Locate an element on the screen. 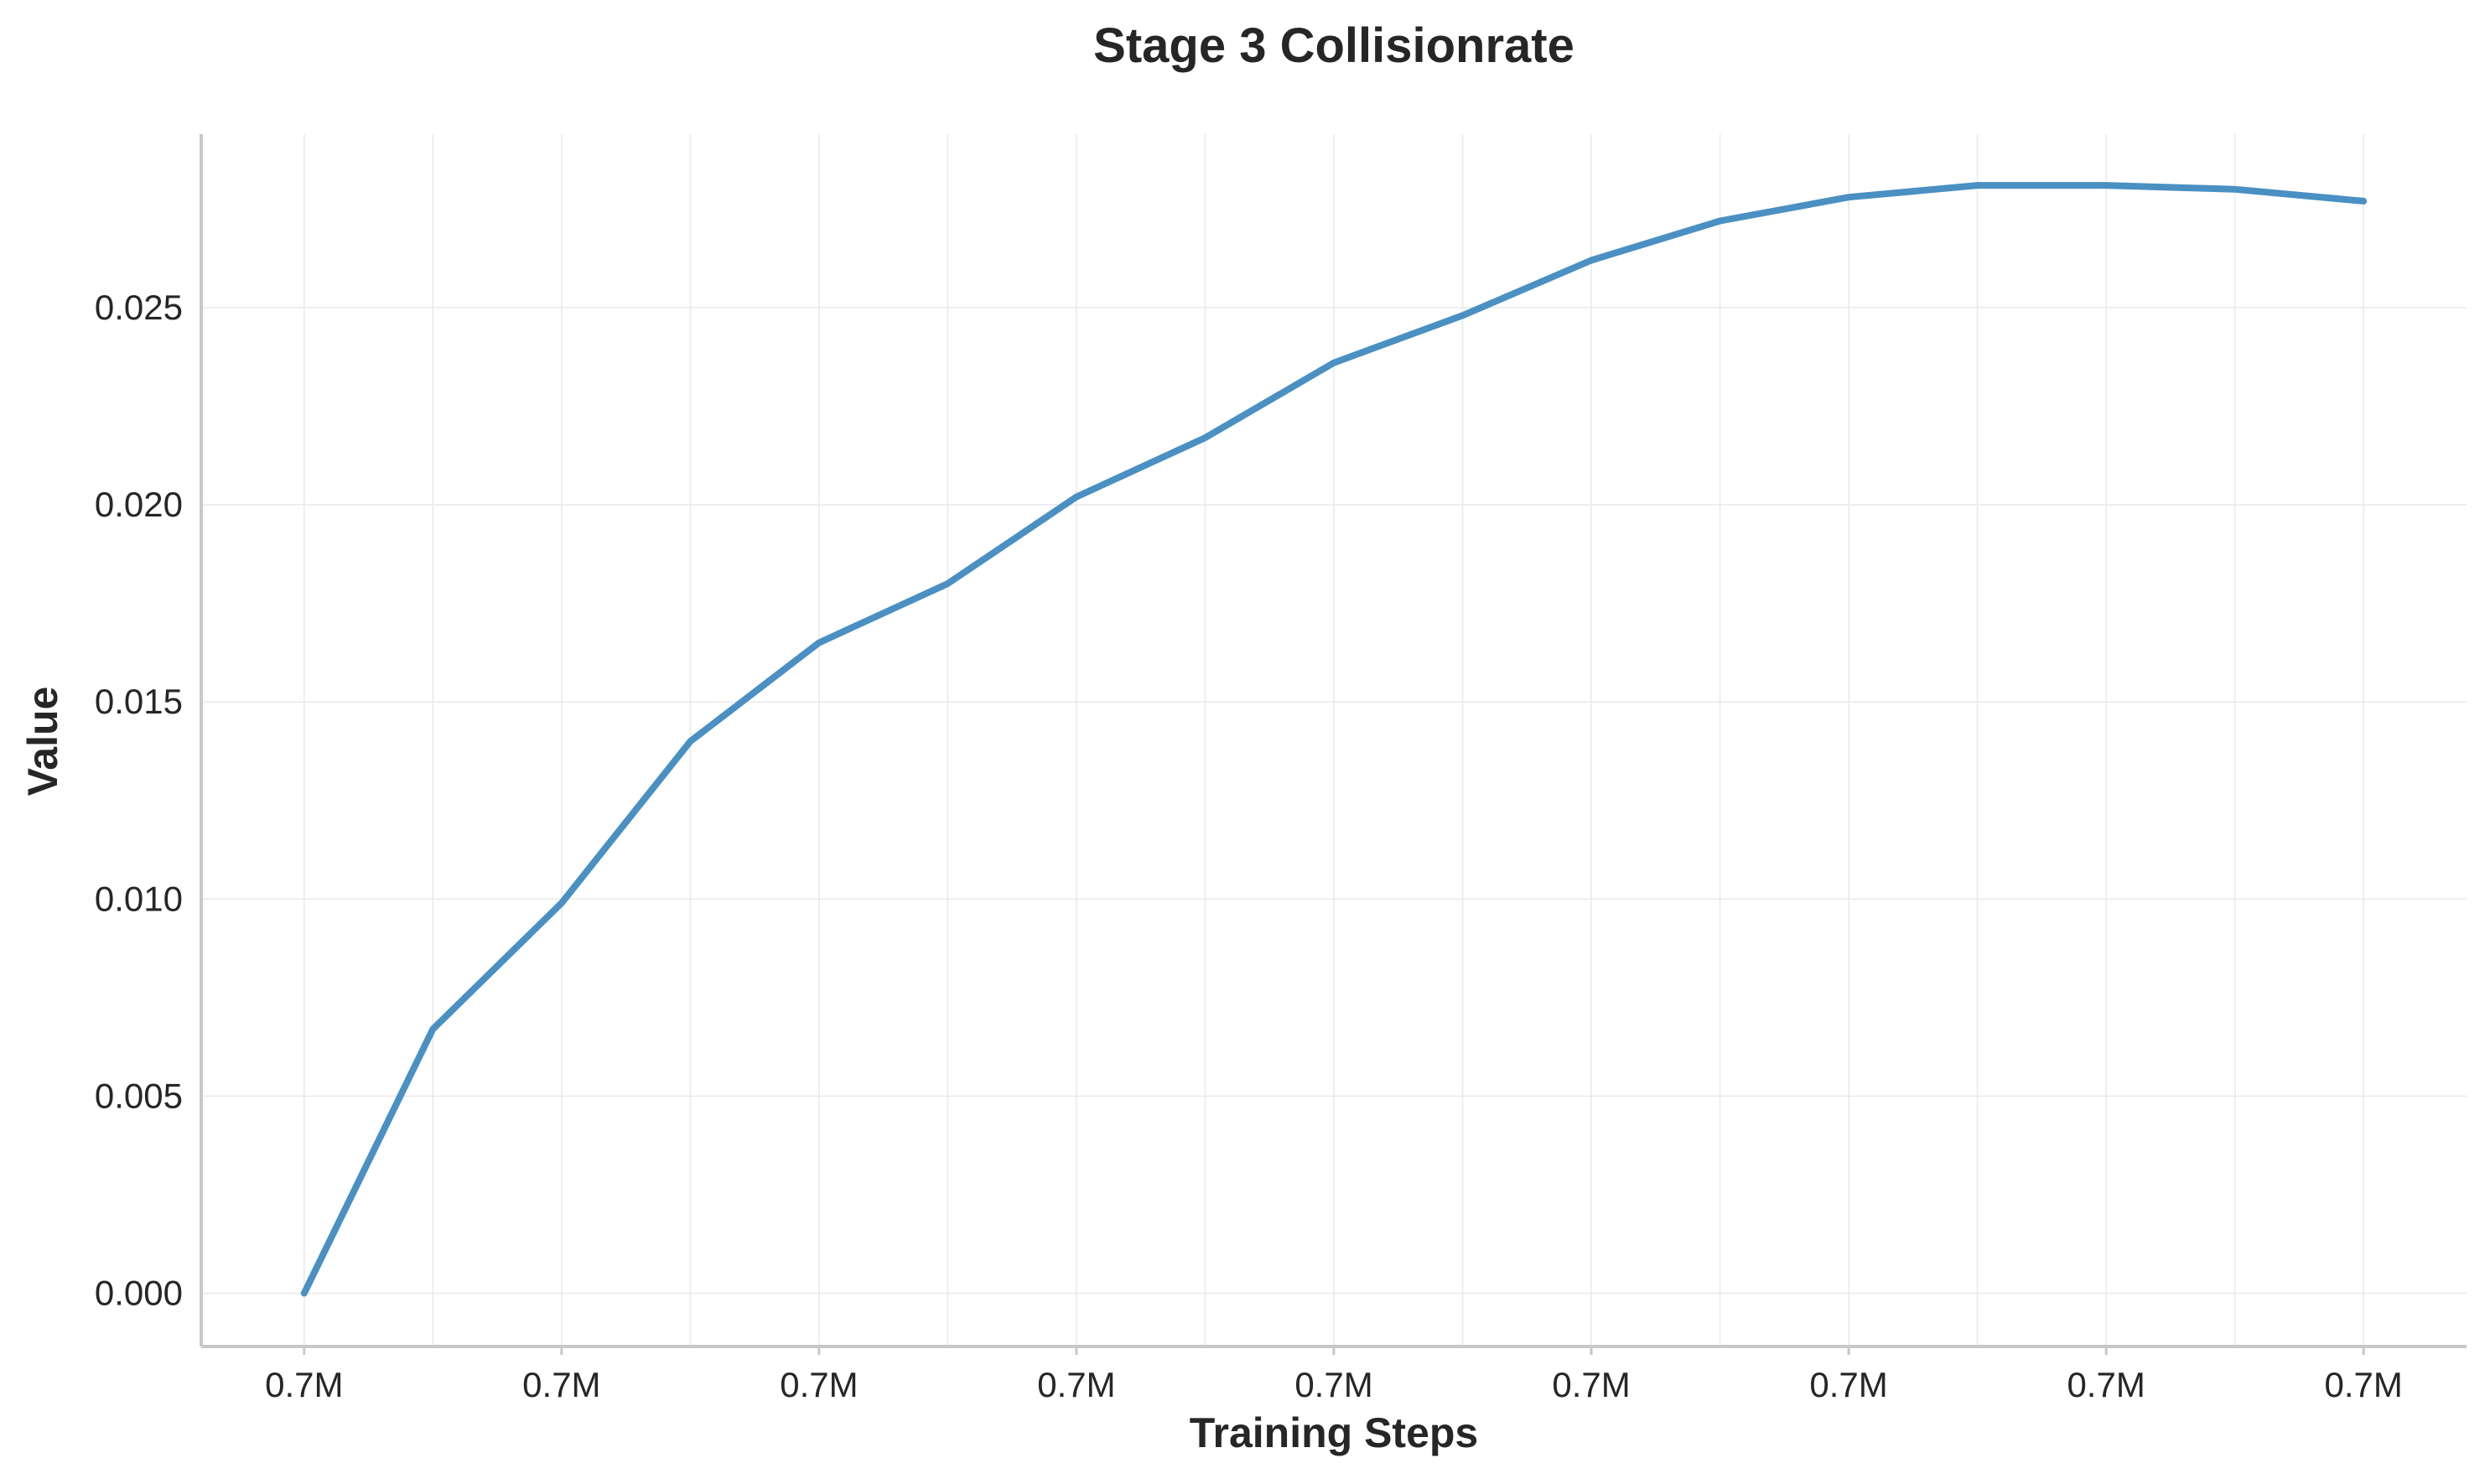  y-tick-label: 0.015 is located at coordinates (139, 701).